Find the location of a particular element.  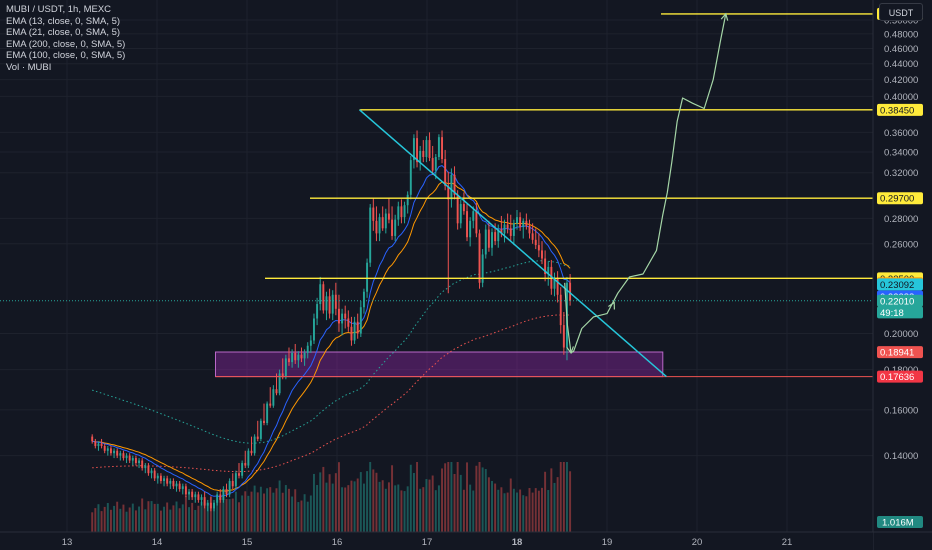

time-axis: 13 14 15 16 17 18 19 20 21 is located at coordinates (466, 540).